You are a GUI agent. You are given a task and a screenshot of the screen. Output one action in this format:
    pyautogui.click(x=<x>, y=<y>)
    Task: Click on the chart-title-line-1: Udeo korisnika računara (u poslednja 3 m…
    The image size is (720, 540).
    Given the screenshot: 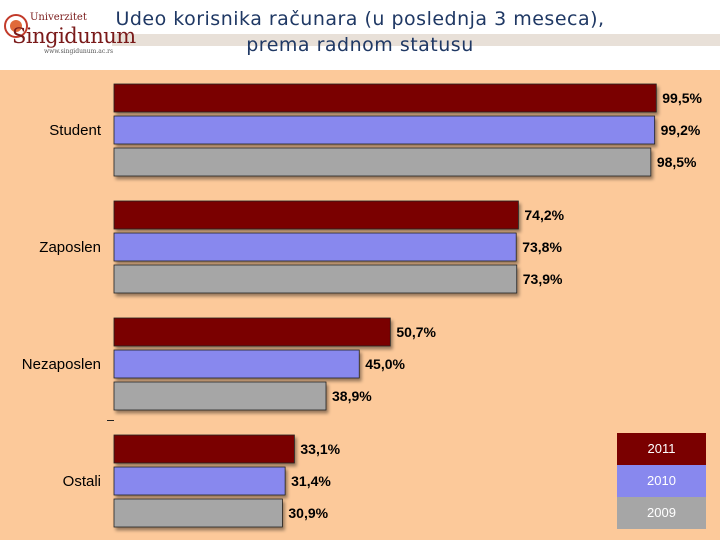 What is the action you would take?
    pyautogui.click(x=360, y=19)
    